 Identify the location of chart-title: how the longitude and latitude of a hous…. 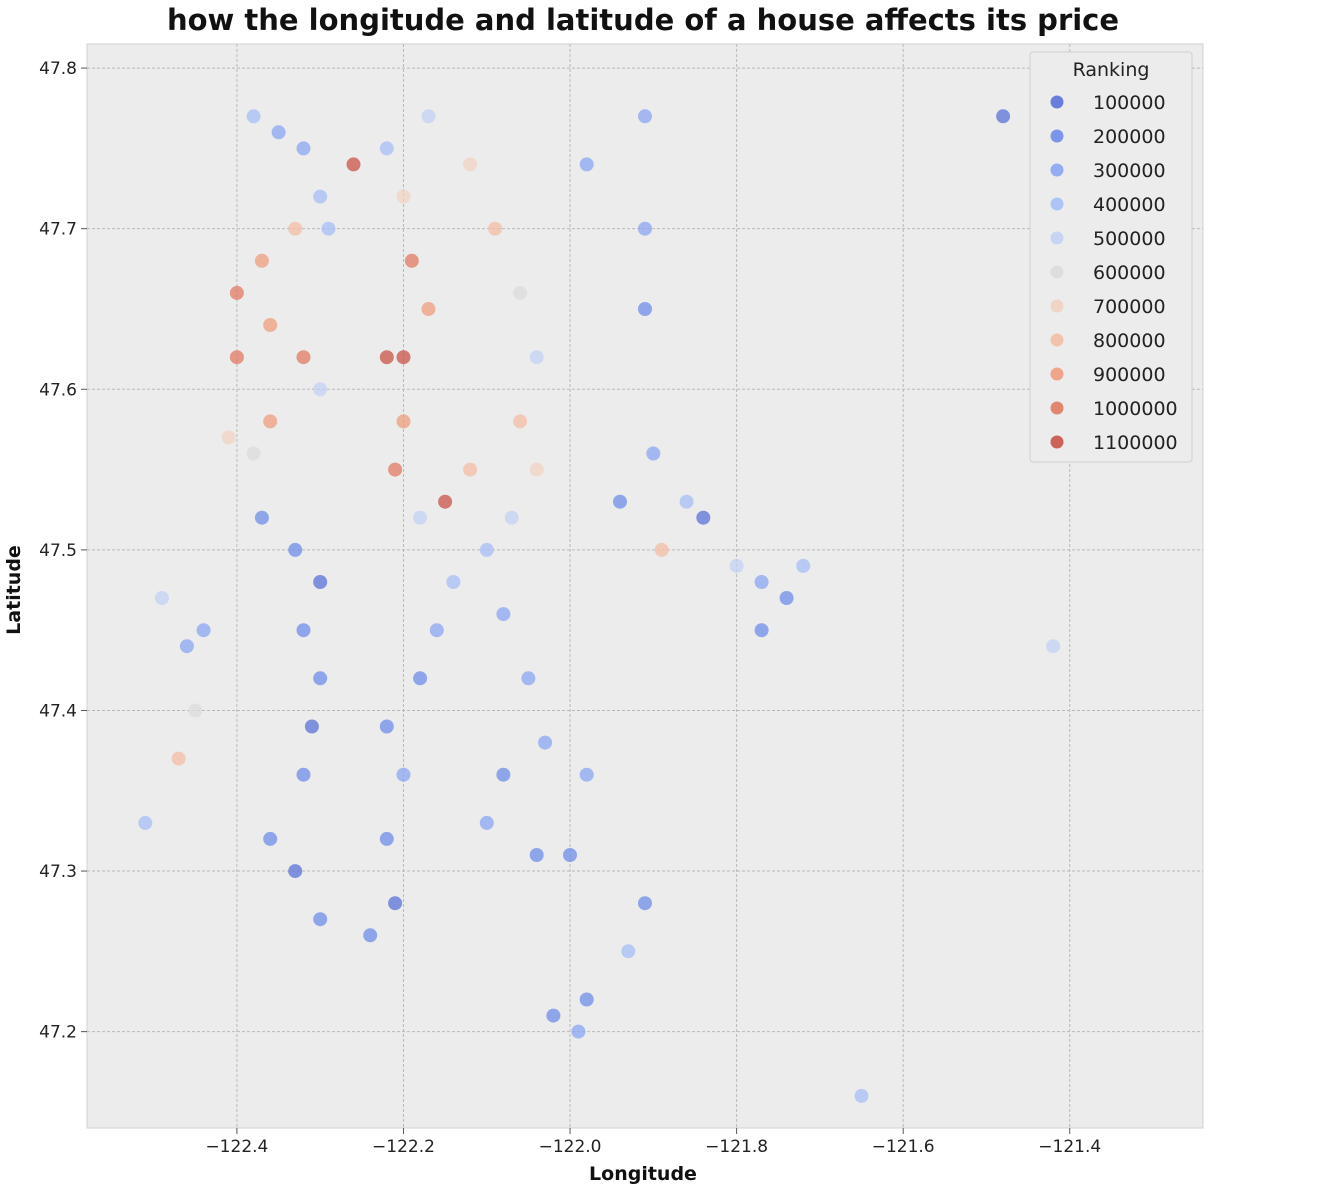
(643, 20).